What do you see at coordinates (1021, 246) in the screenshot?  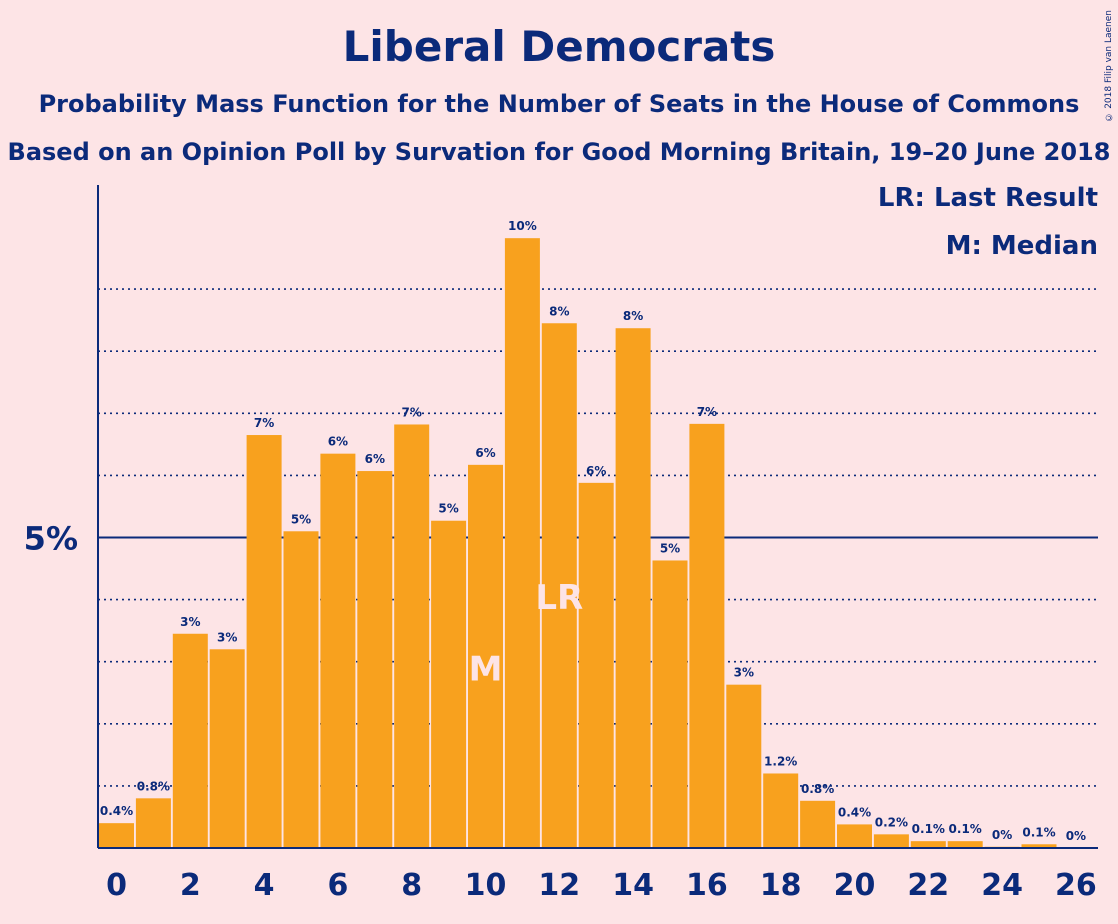 I see `legend-median: M: Median` at bounding box center [1021, 246].